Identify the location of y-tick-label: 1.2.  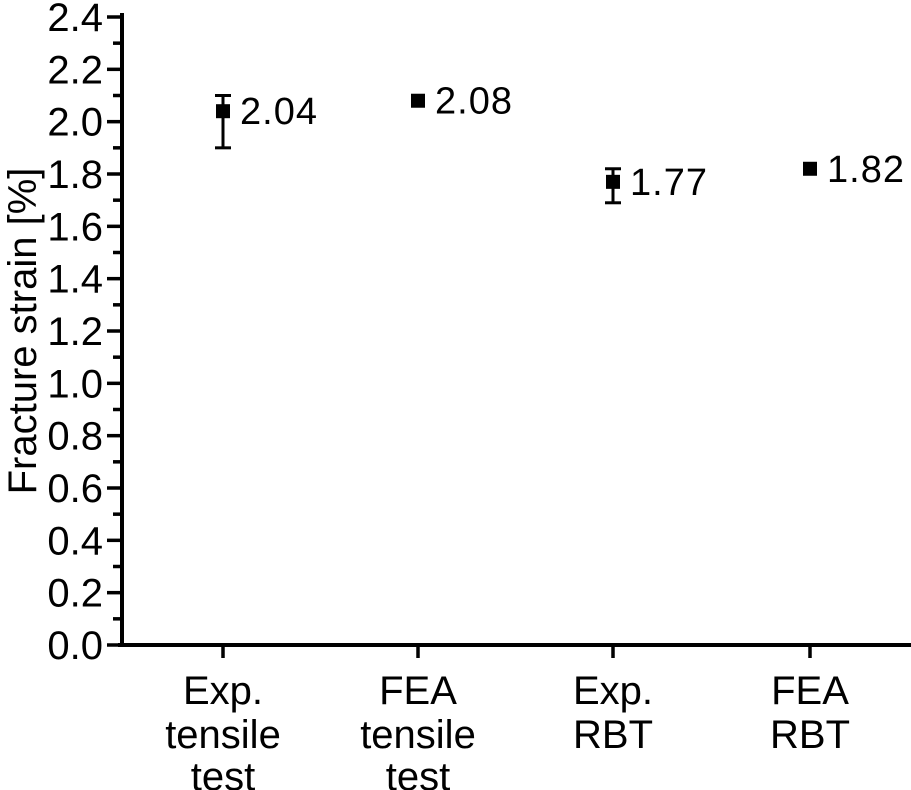
(75, 332).